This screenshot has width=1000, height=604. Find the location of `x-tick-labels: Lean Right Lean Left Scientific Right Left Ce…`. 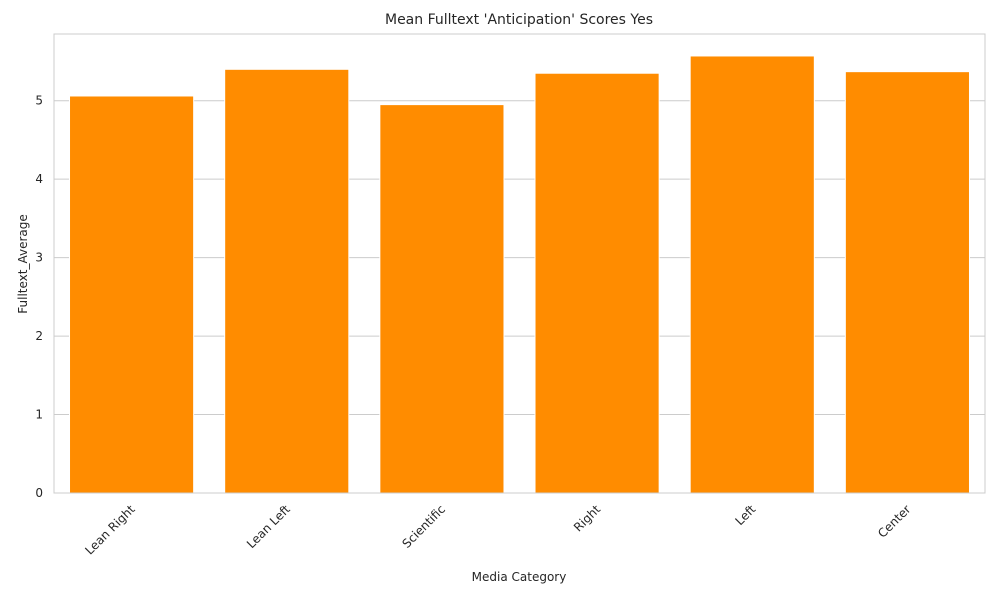

x-tick-labels: Lean Right Lean Left Scientific Right Left Ce… is located at coordinates (497, 530).